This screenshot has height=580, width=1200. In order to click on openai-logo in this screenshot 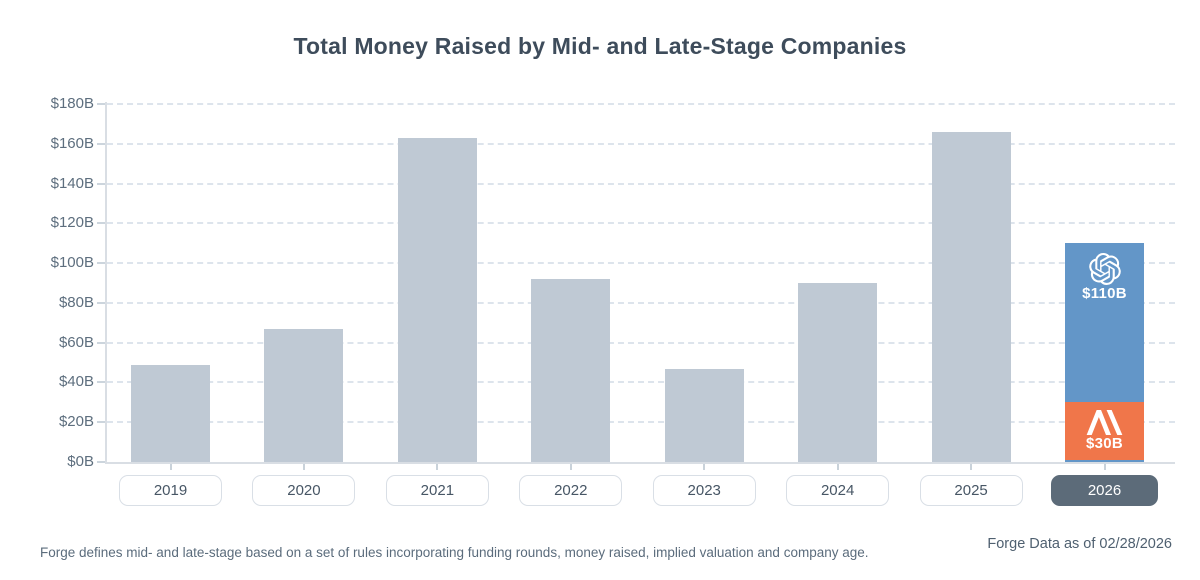, I will do `click(1104, 269)`.